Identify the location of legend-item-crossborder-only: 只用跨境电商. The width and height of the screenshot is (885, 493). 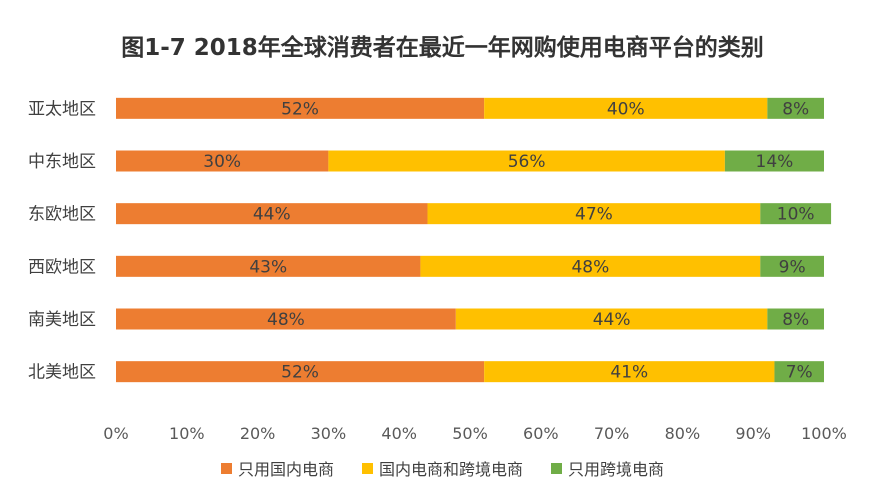
(607, 468).